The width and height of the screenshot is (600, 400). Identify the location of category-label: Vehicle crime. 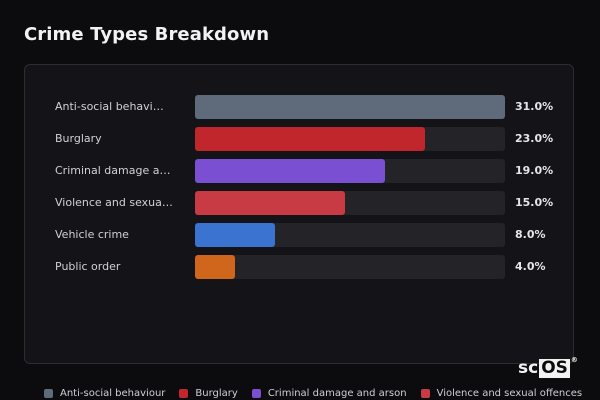
(92, 234).